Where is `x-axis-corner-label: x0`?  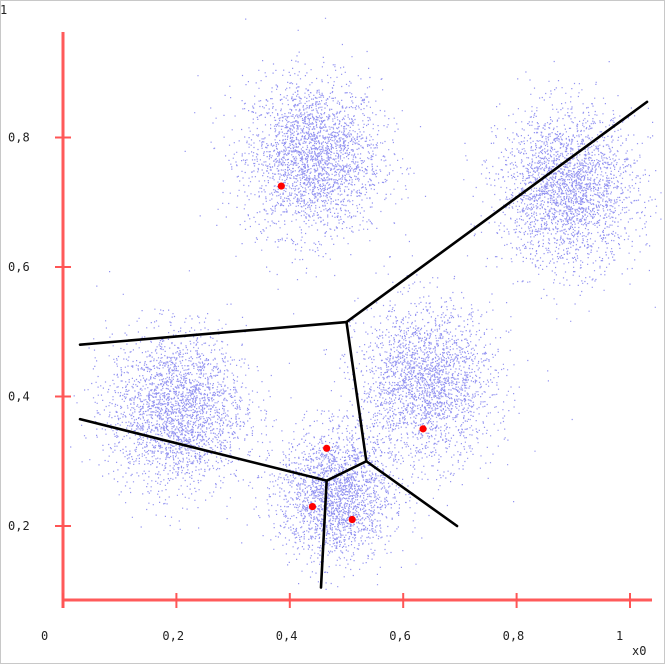
x-axis-corner-label: x0 is located at coordinates (639, 651).